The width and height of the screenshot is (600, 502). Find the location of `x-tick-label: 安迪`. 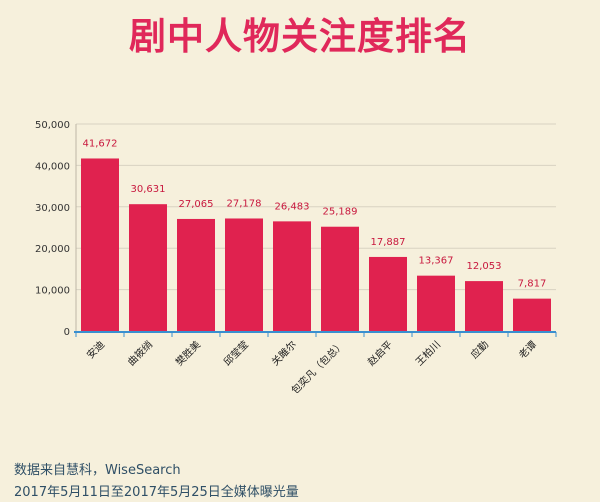

x-tick-label: 安迪 is located at coordinates (95, 349).